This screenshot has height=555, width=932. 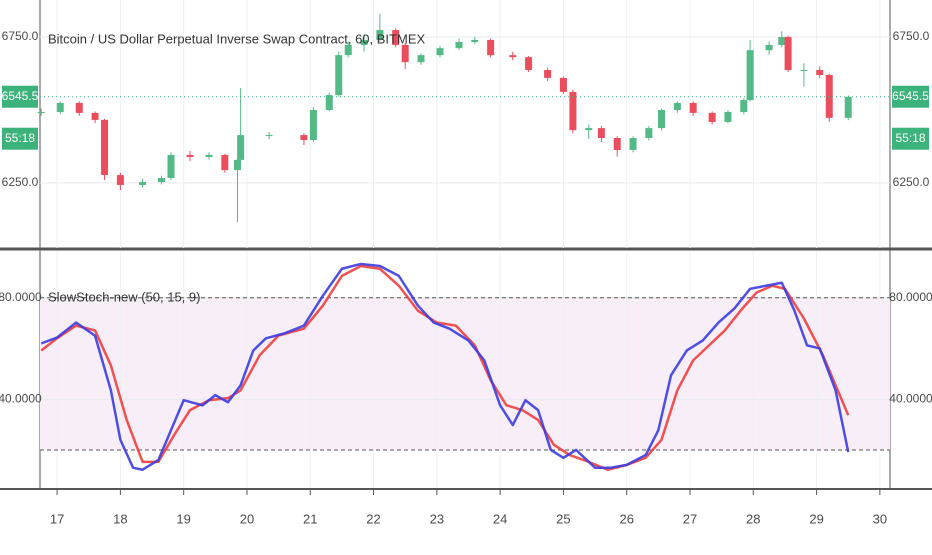 I want to click on x-tick-label: 26, so click(x=626, y=518).